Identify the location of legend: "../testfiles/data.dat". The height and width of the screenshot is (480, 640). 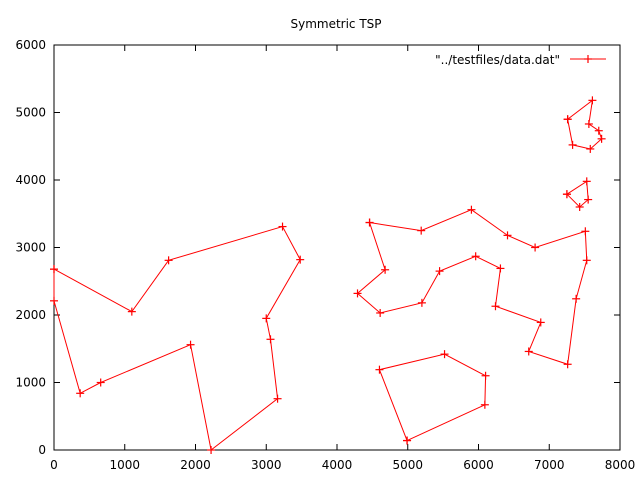
(520, 60).